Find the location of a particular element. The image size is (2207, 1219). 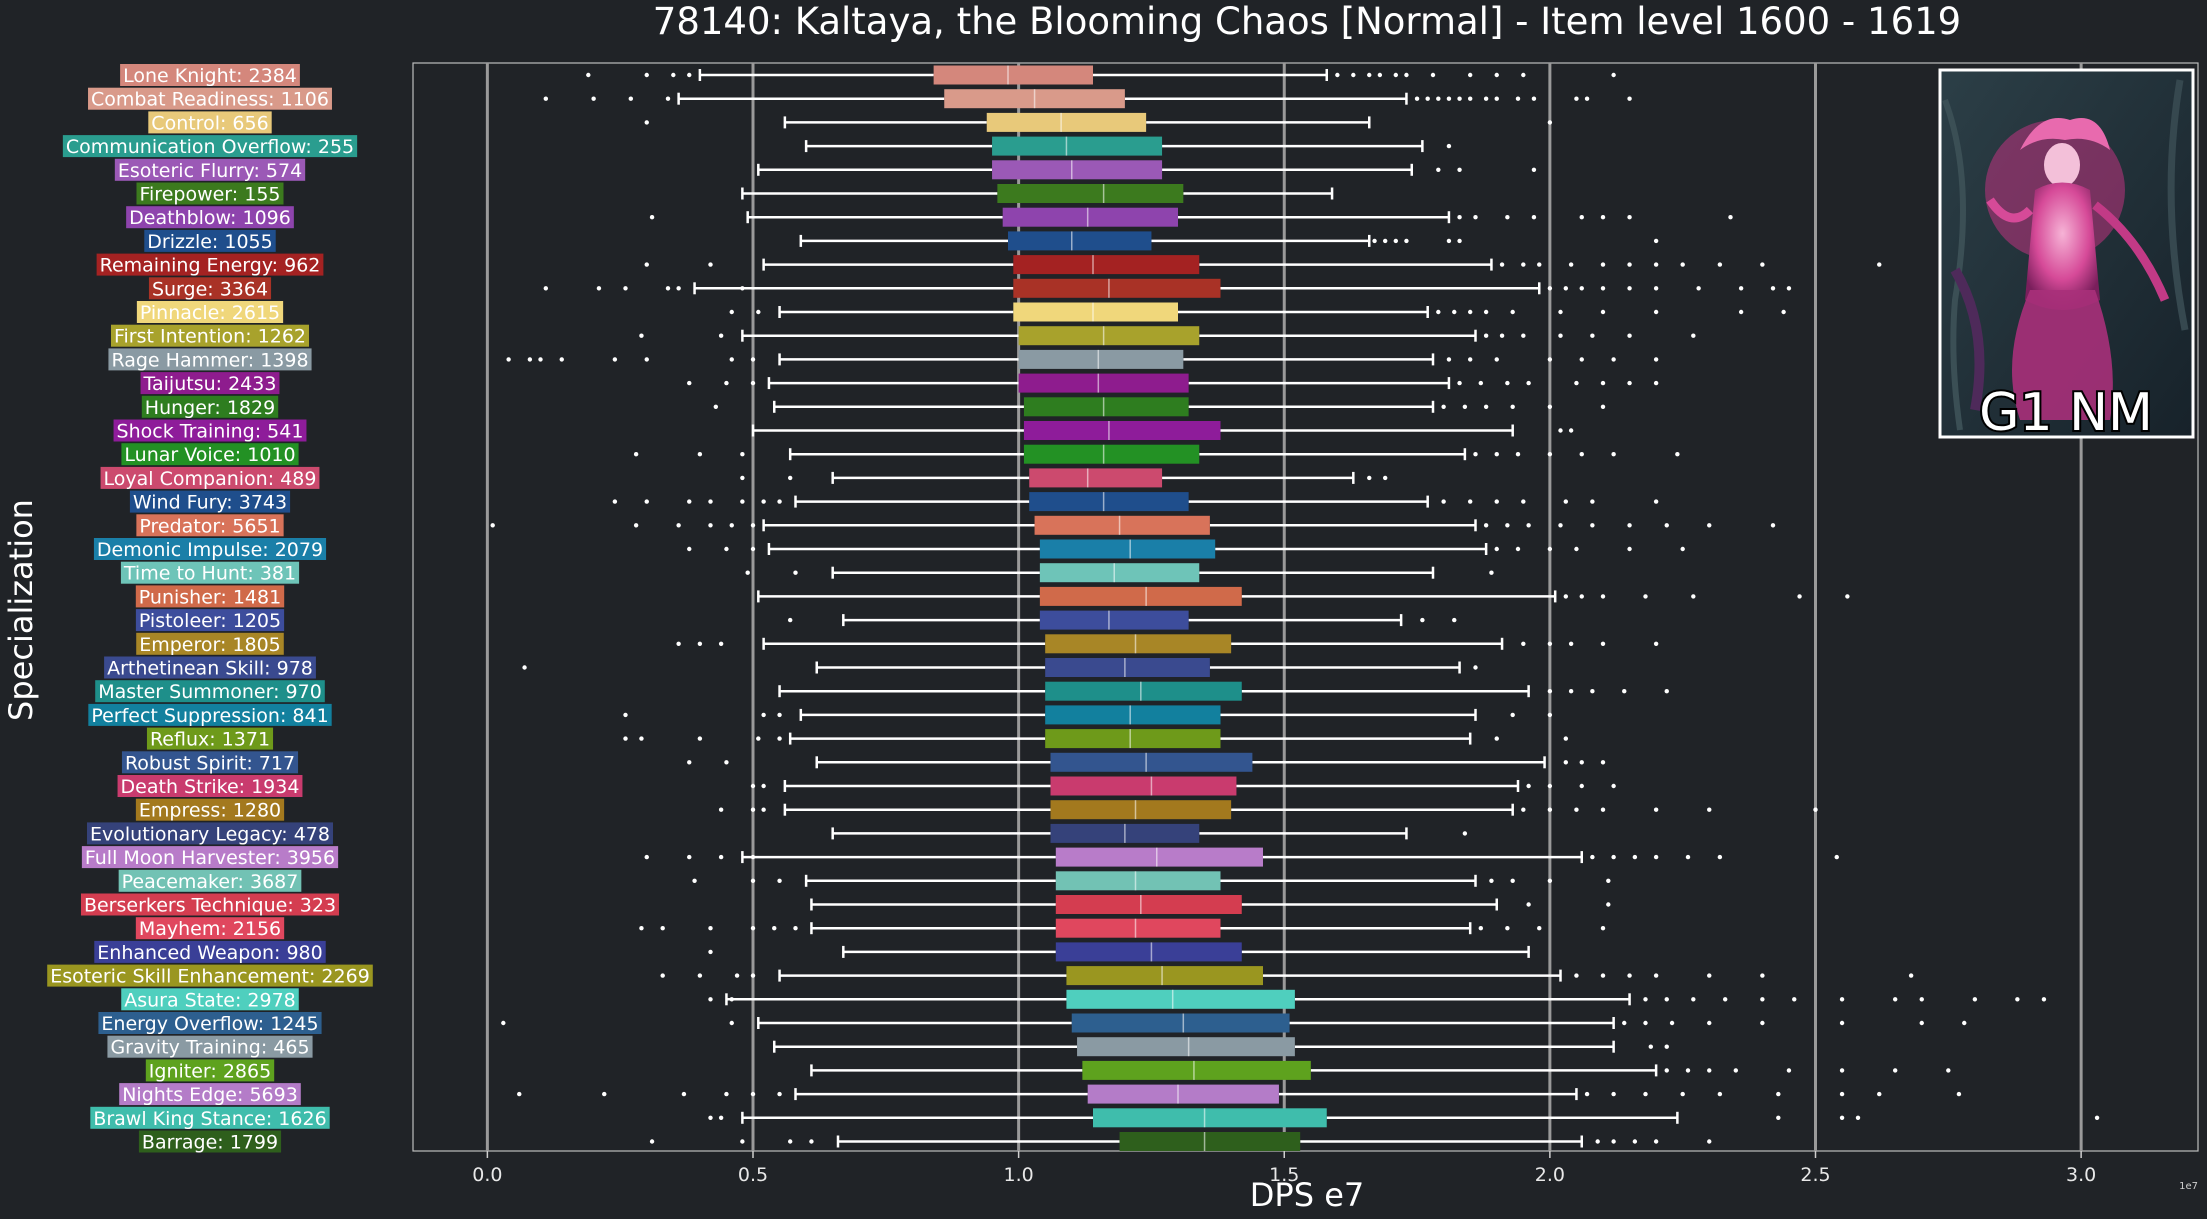

specialization-label: Rage Hammer: 1398 is located at coordinates (209, 360).